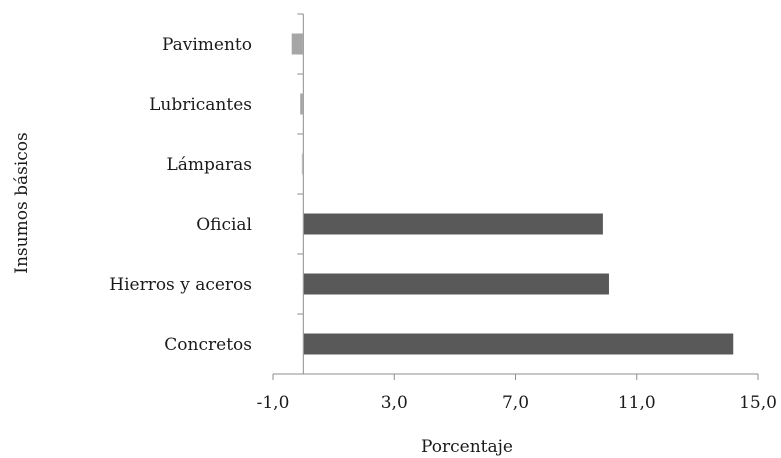  What do you see at coordinates (637, 403) in the screenshot?
I see `x-tick-label: 11,0` at bounding box center [637, 403].